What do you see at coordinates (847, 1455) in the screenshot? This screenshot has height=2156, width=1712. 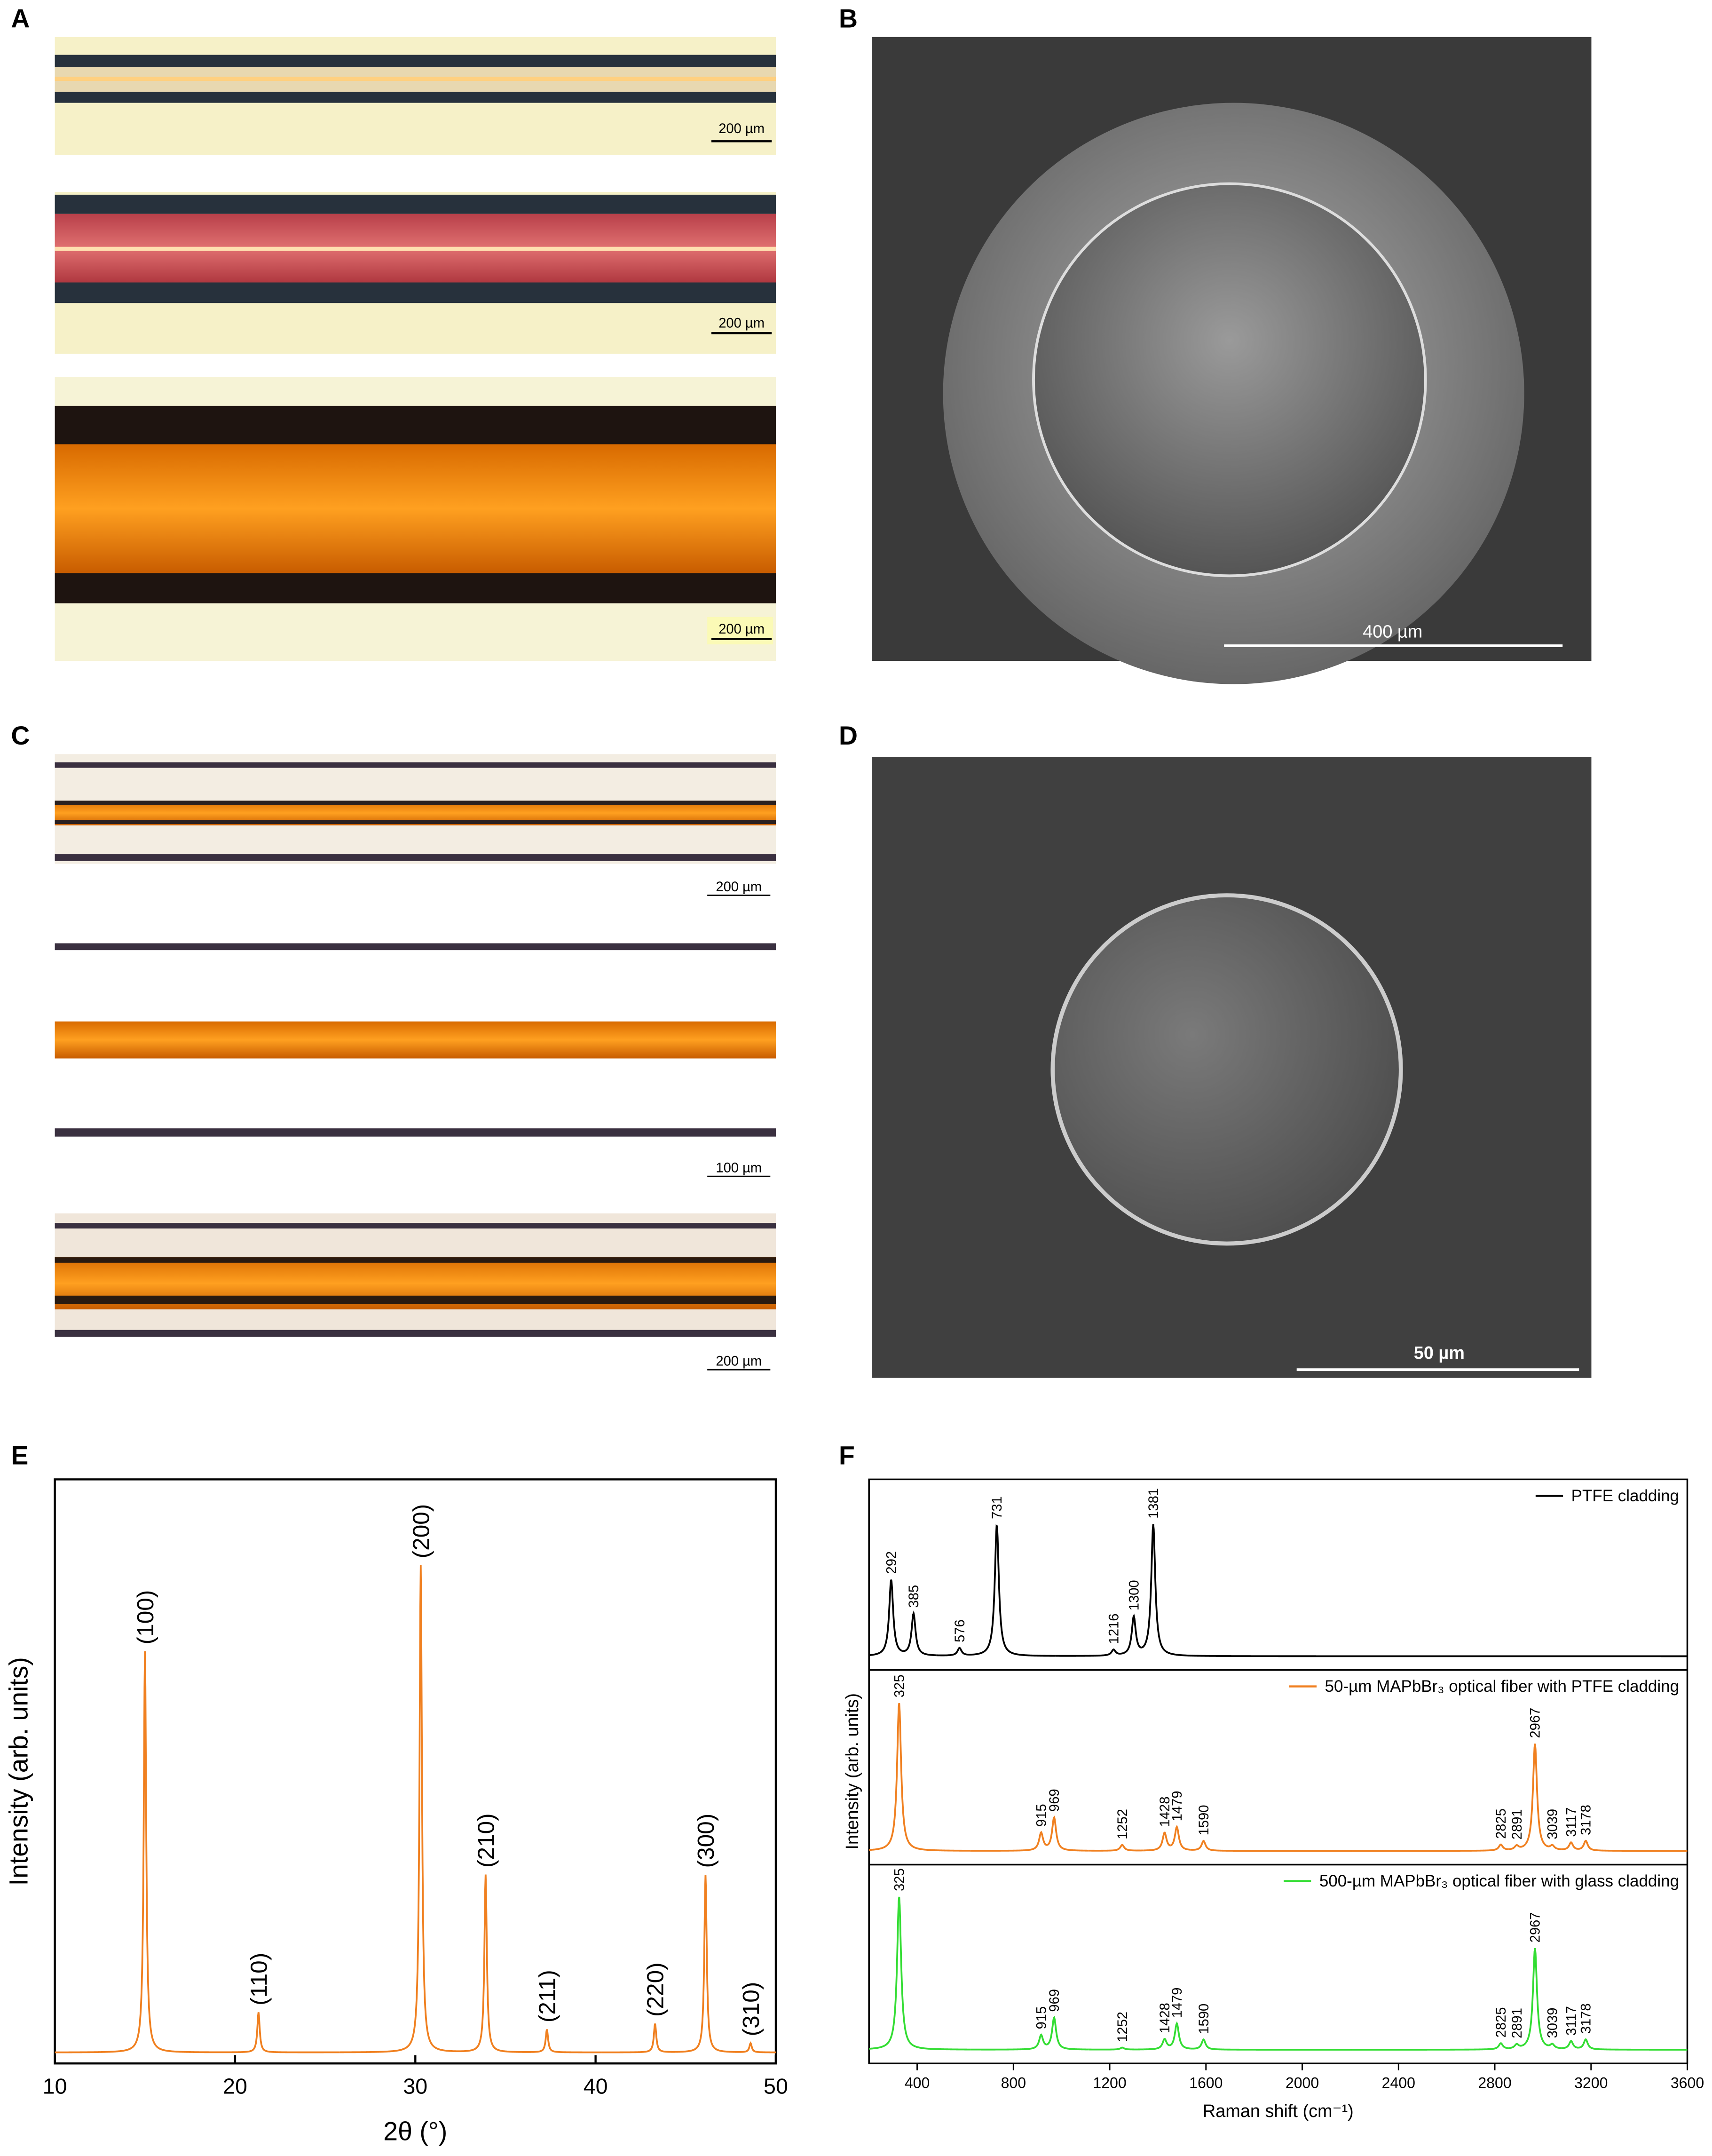 I see `panel-label: F` at bounding box center [847, 1455].